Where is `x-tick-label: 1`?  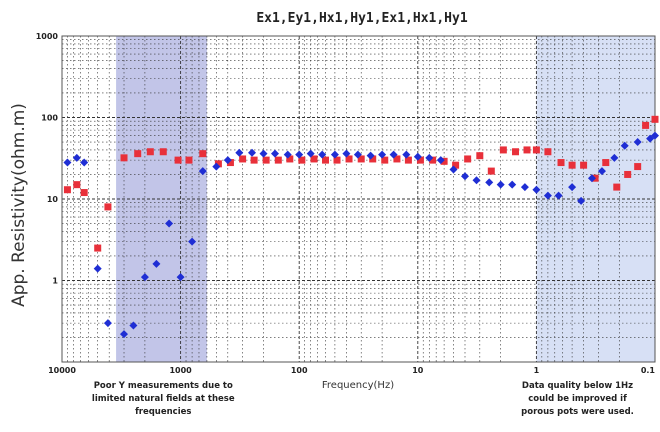 x-tick-label: 1 is located at coordinates (537, 370).